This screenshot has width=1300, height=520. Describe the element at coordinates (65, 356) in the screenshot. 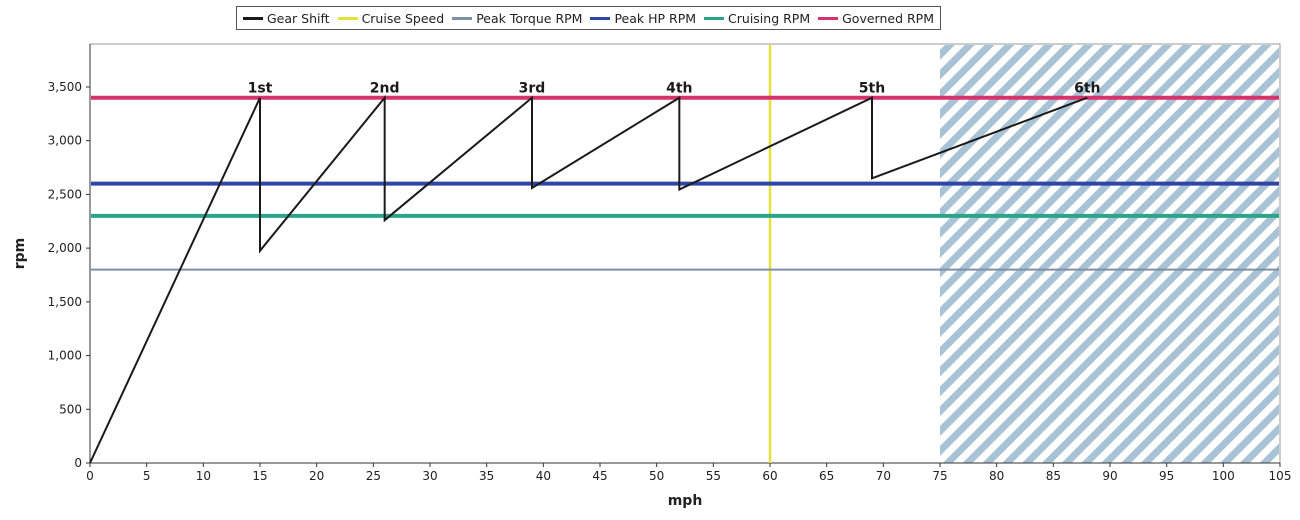

I see `y-tick-label: 1,000` at that location.